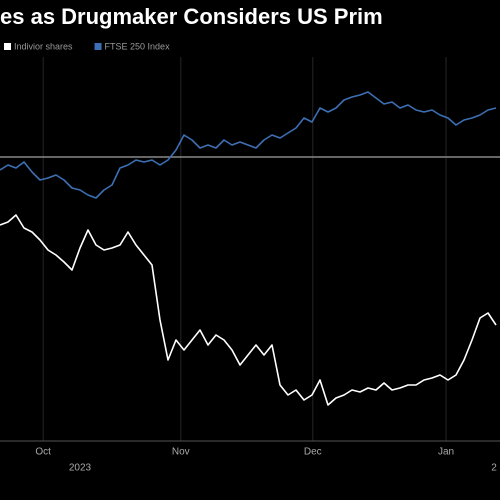 The height and width of the screenshot is (500, 500). What do you see at coordinates (494, 468) in the screenshot?
I see `year-label: 2` at bounding box center [494, 468].